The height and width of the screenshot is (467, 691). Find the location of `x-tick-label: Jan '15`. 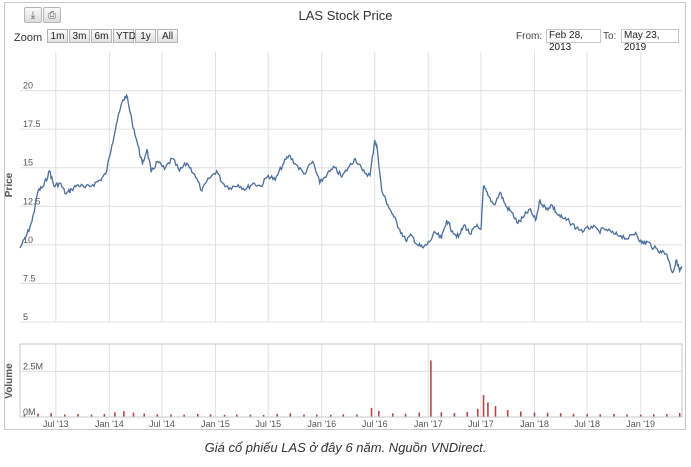

x-tick-label: Jan '15 is located at coordinates (215, 424).